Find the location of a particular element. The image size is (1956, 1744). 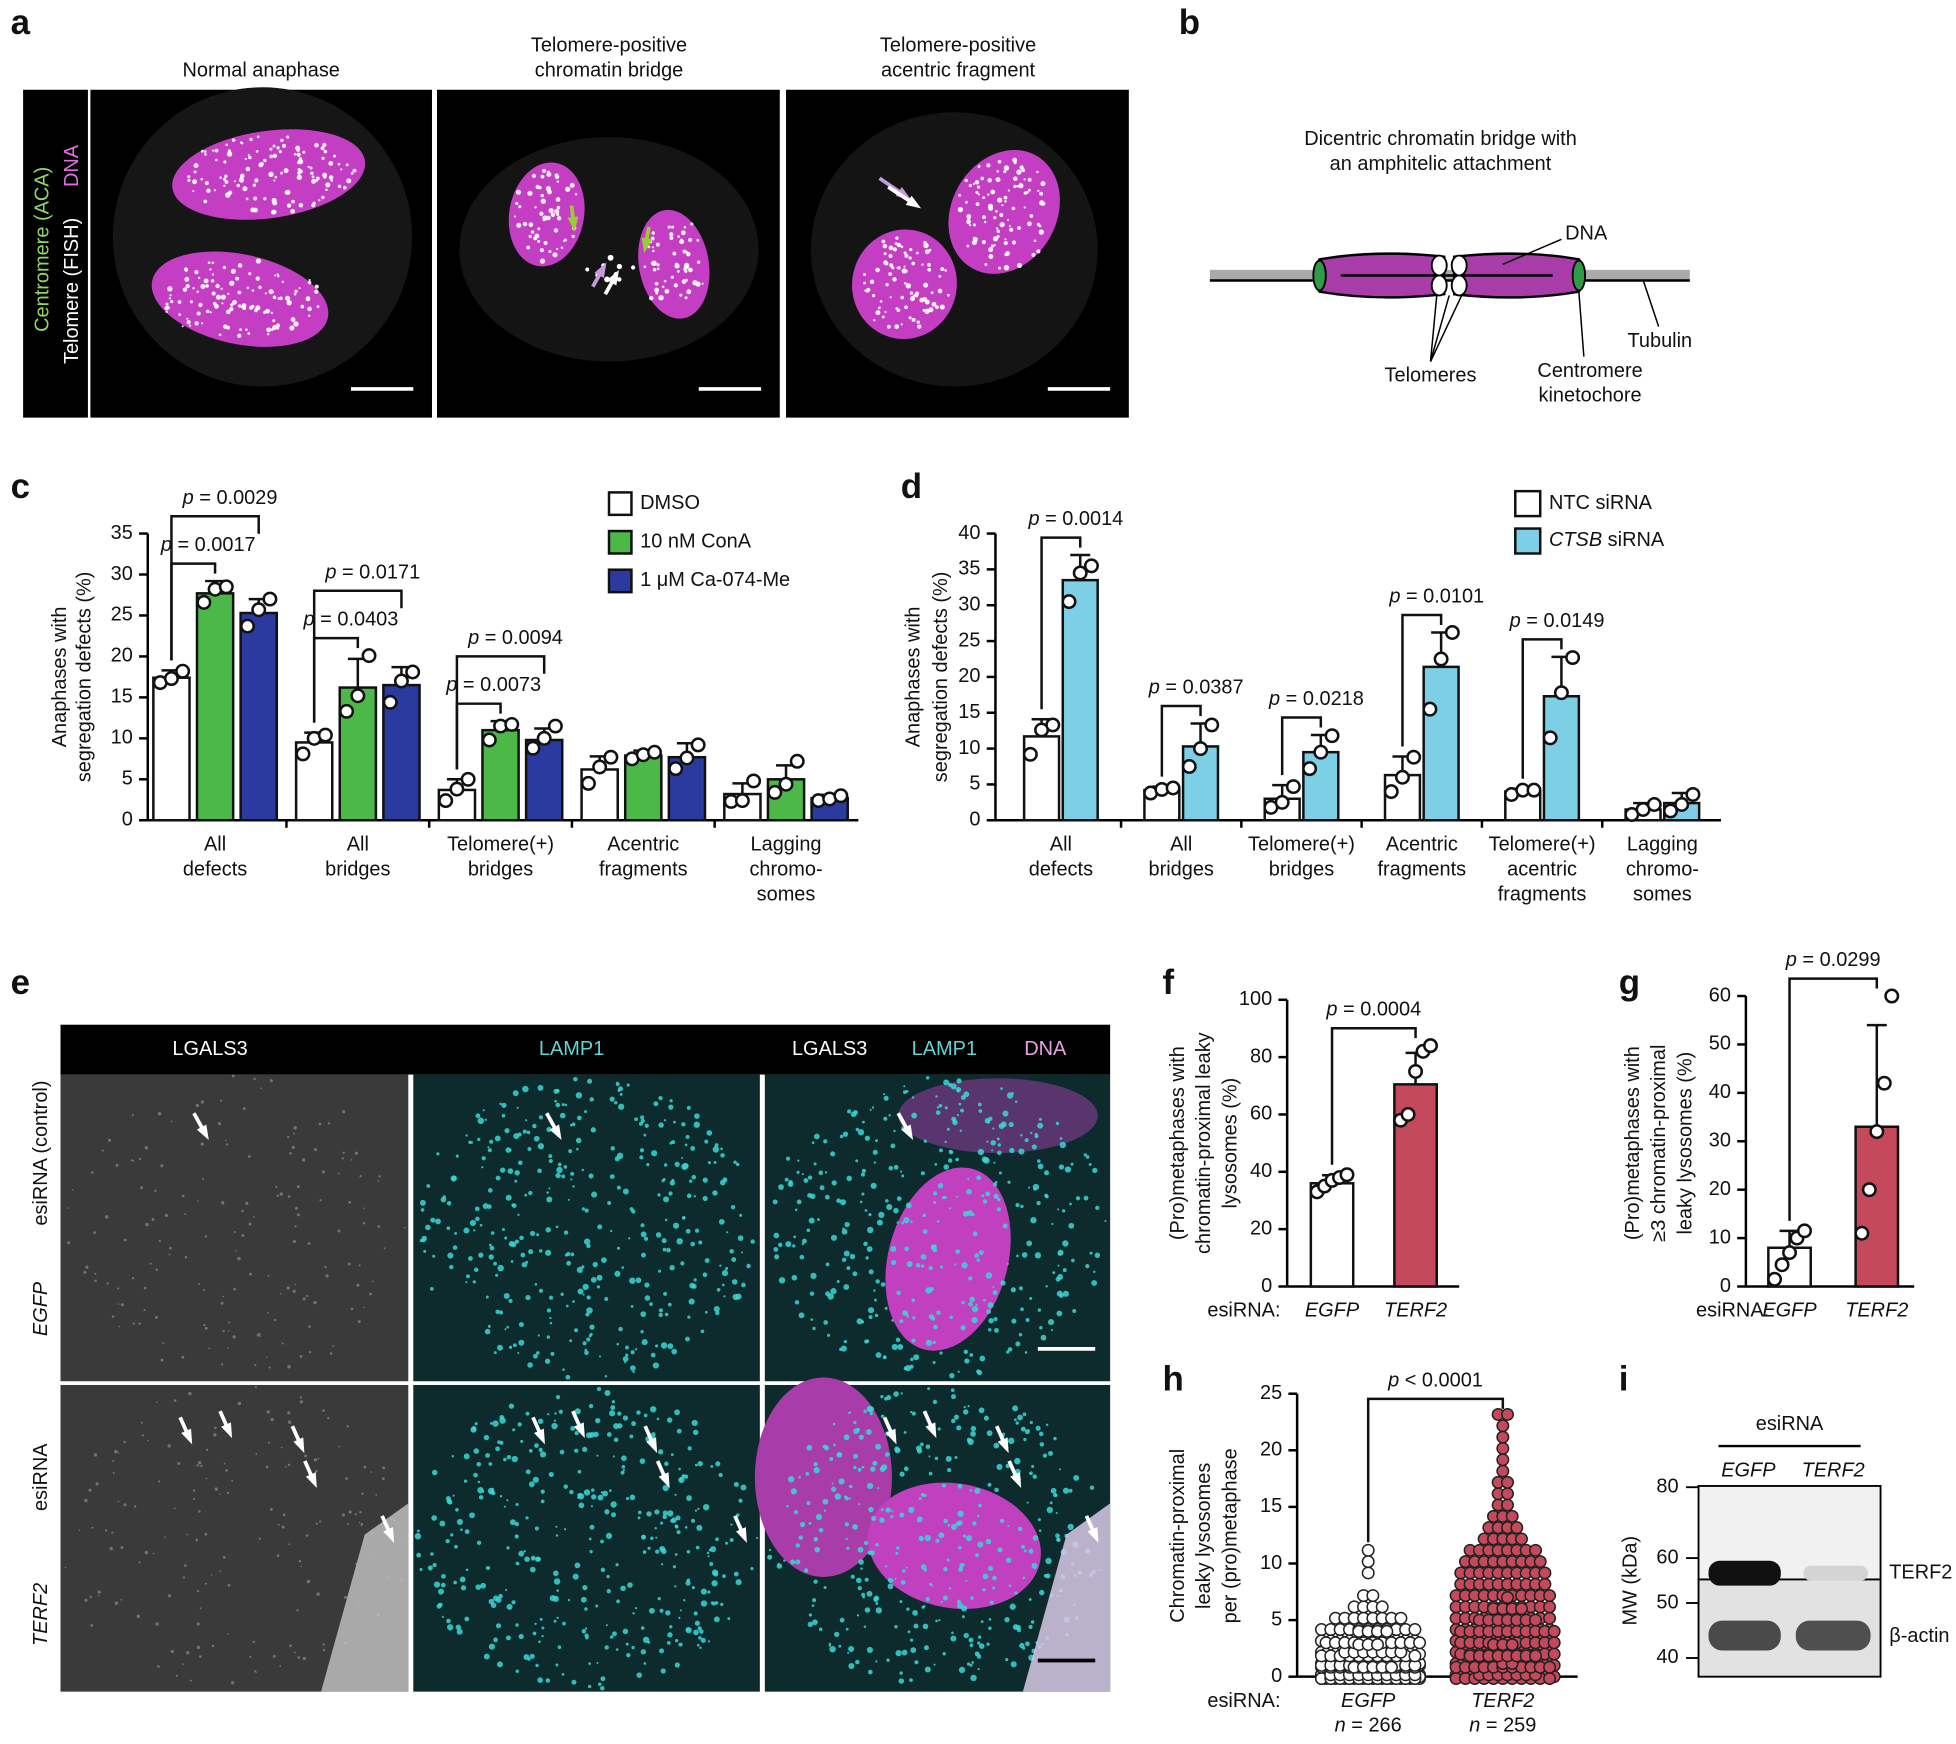

y-axis-label: segregation defects (%) is located at coordinates (941, 677).